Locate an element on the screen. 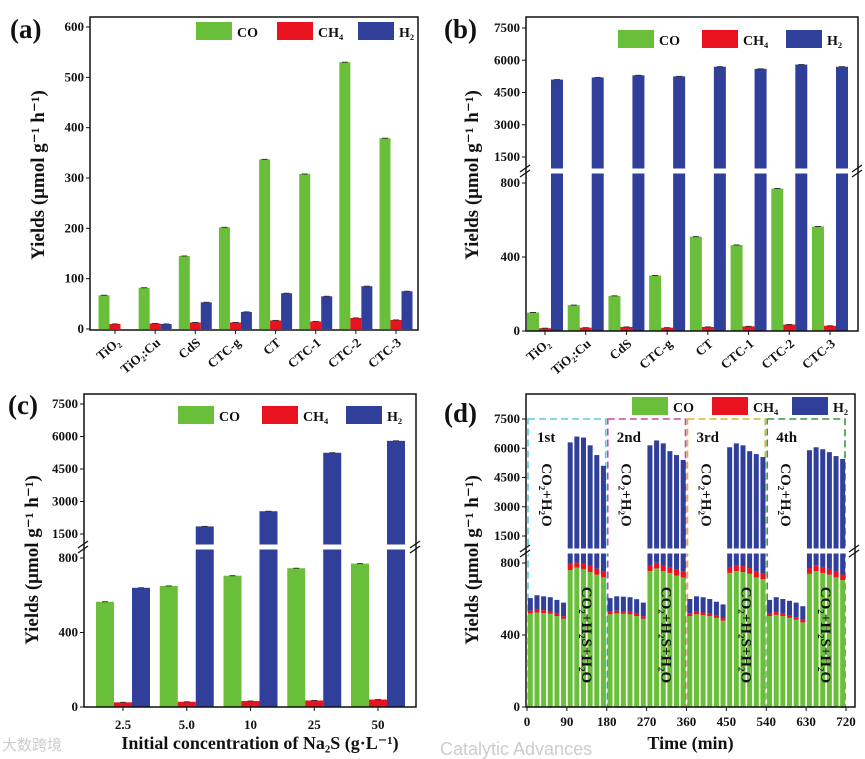 This screenshot has width=865, height=759. cycle-label: 1st is located at coordinates (546, 438).